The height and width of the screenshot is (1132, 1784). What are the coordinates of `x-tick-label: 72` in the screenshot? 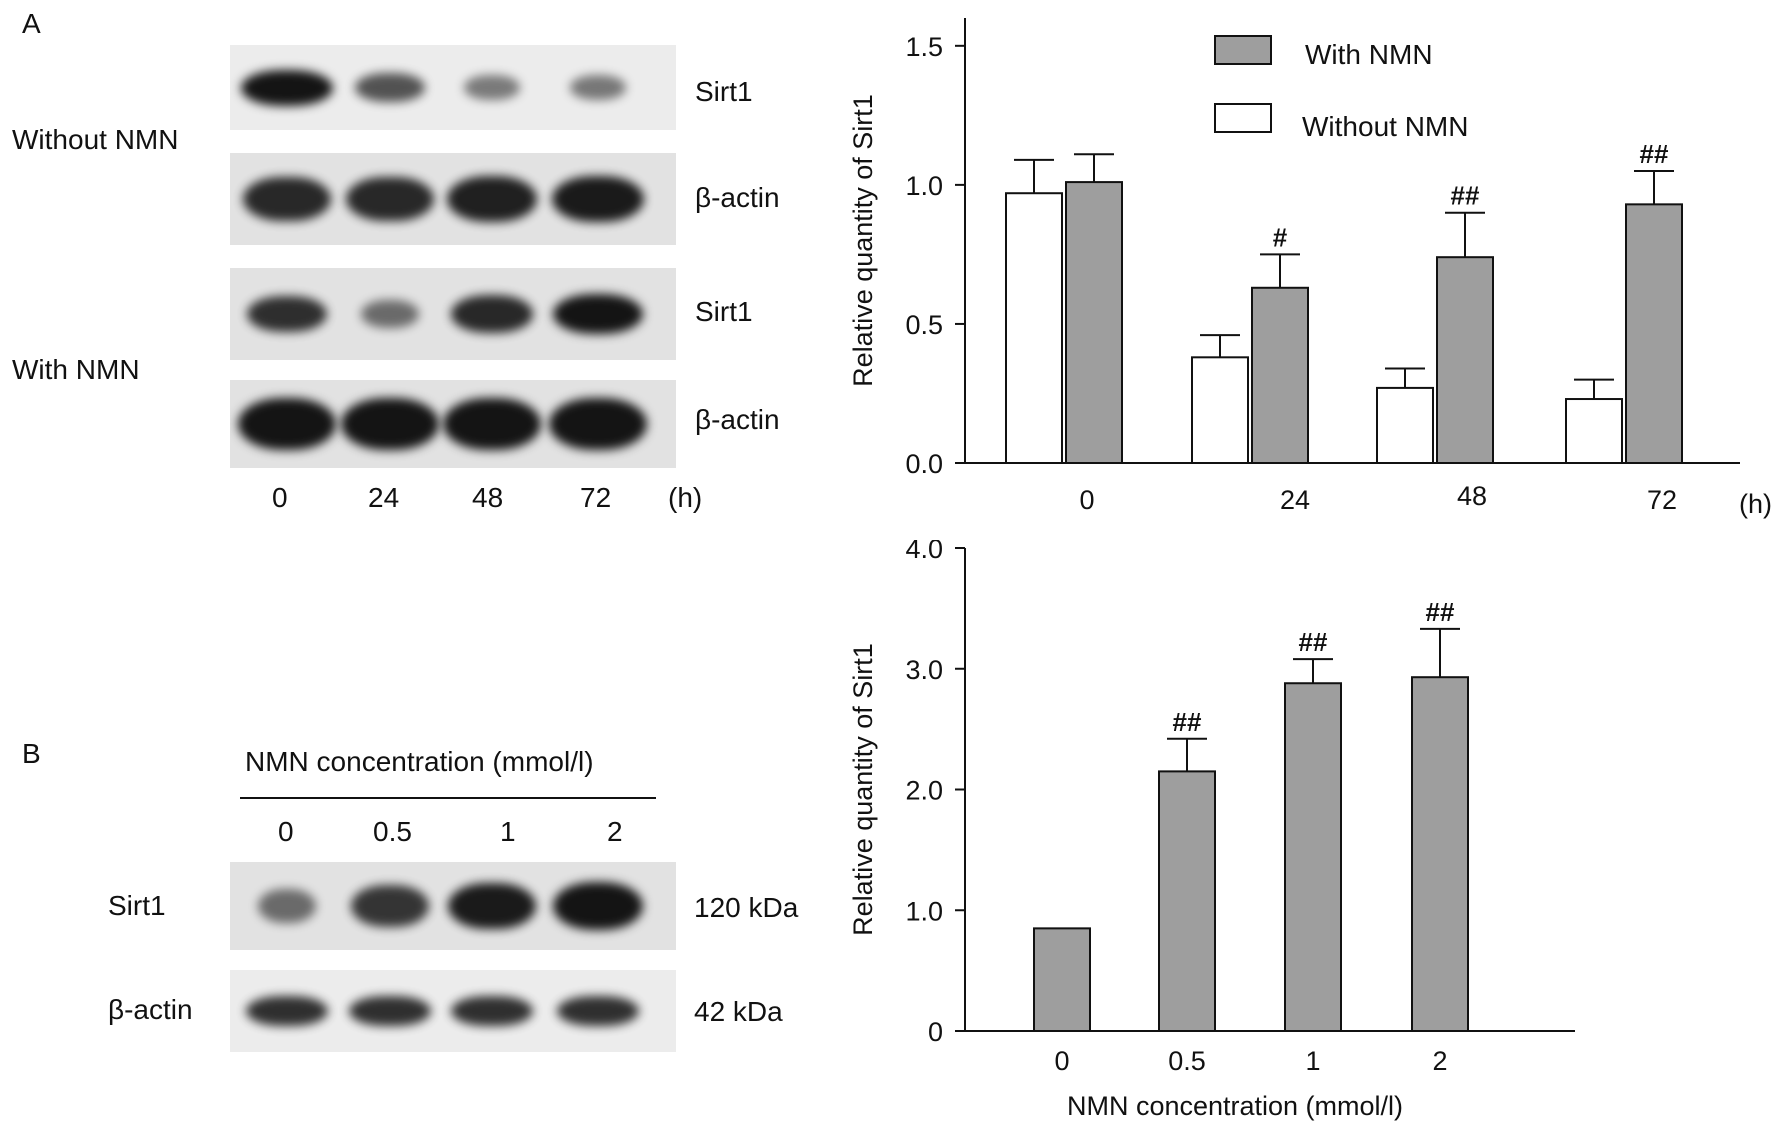 It's located at (1662, 500).